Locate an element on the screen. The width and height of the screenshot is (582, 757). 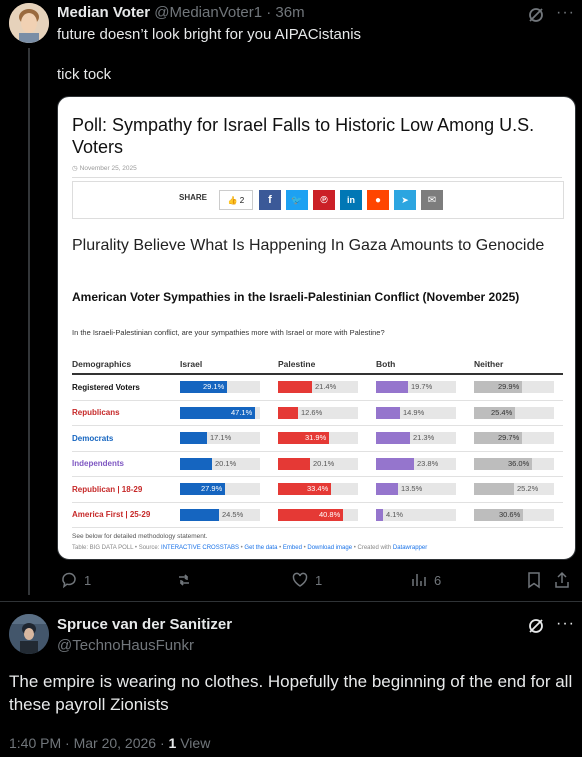
source-table: Table: BIG DATA POLL is located at coordinates (103, 548).